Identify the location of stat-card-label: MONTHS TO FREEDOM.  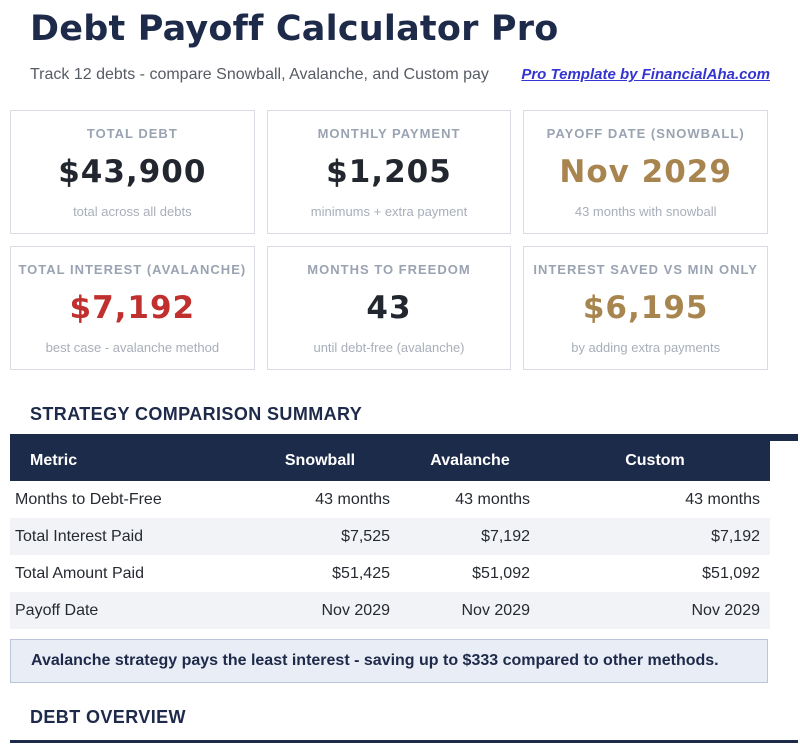
(389, 269).